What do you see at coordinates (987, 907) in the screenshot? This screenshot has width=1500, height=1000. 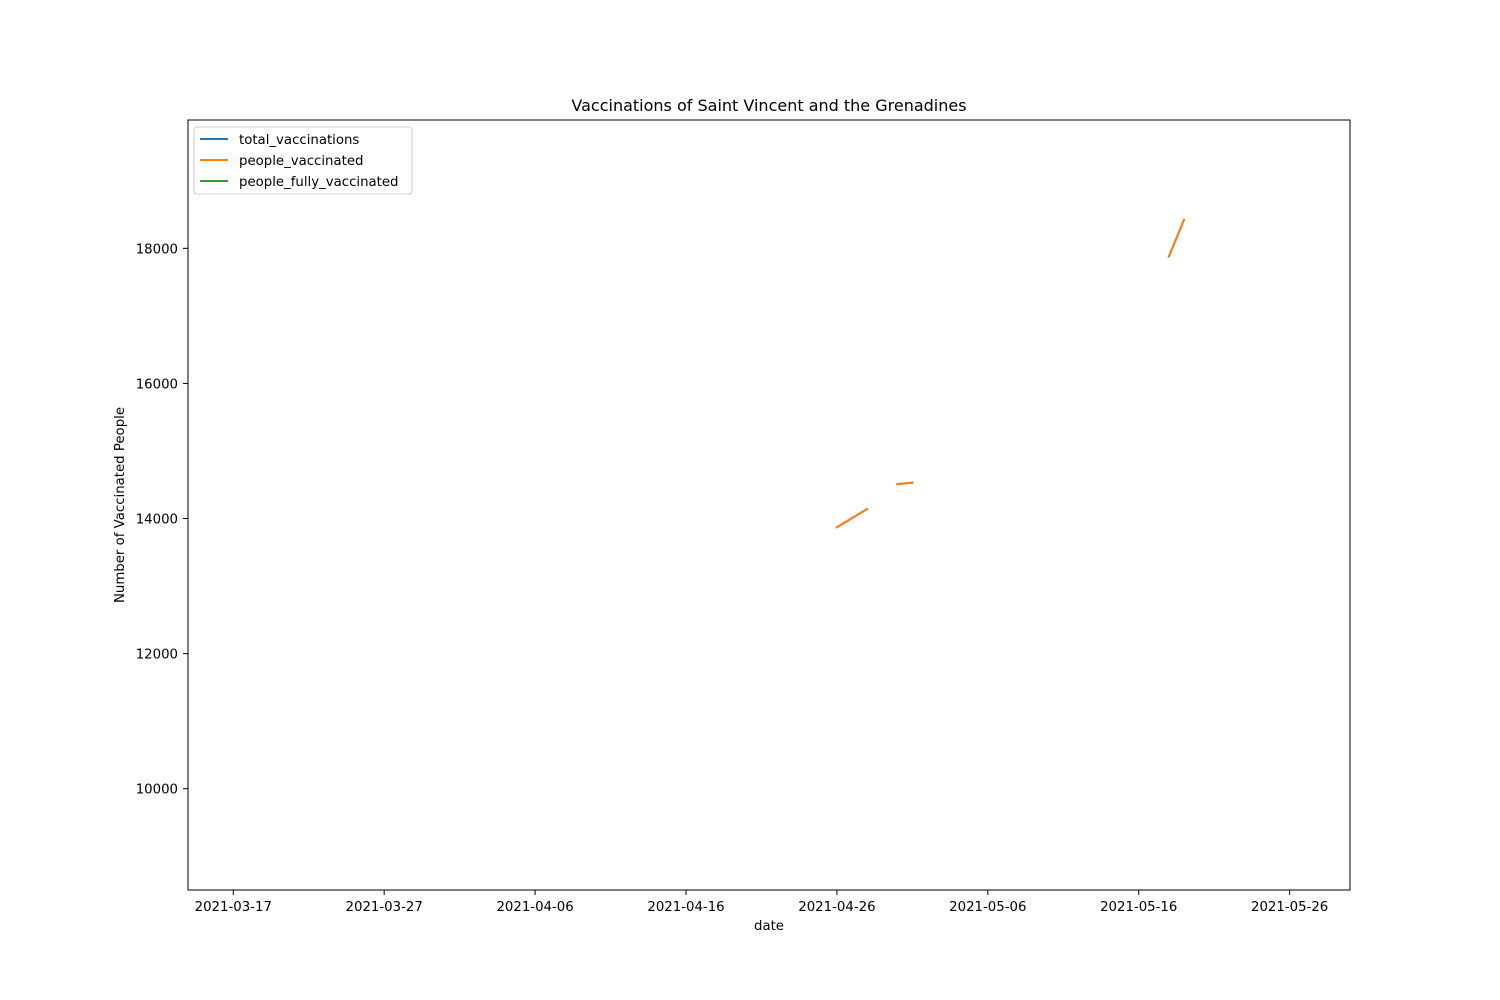 I see `x-tick-label: 2021-05-06` at bounding box center [987, 907].